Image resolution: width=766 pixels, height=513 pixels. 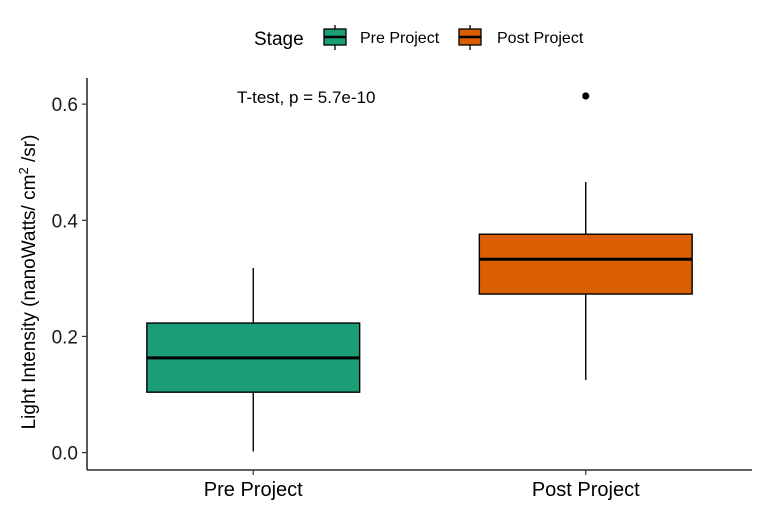 I want to click on legend-label-pre-project: Pre Project, so click(x=400, y=38).